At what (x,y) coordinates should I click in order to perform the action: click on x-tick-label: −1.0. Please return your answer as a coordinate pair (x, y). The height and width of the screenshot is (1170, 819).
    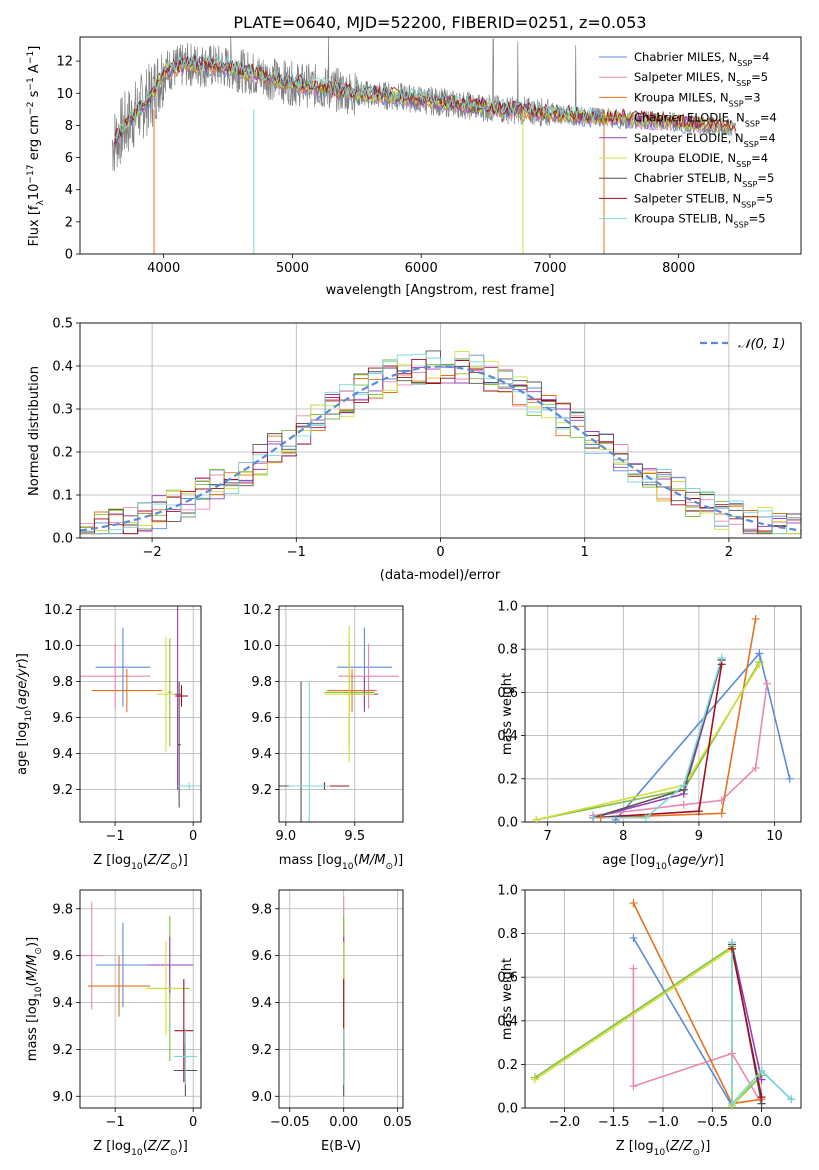
    Looking at the image, I should click on (663, 1122).